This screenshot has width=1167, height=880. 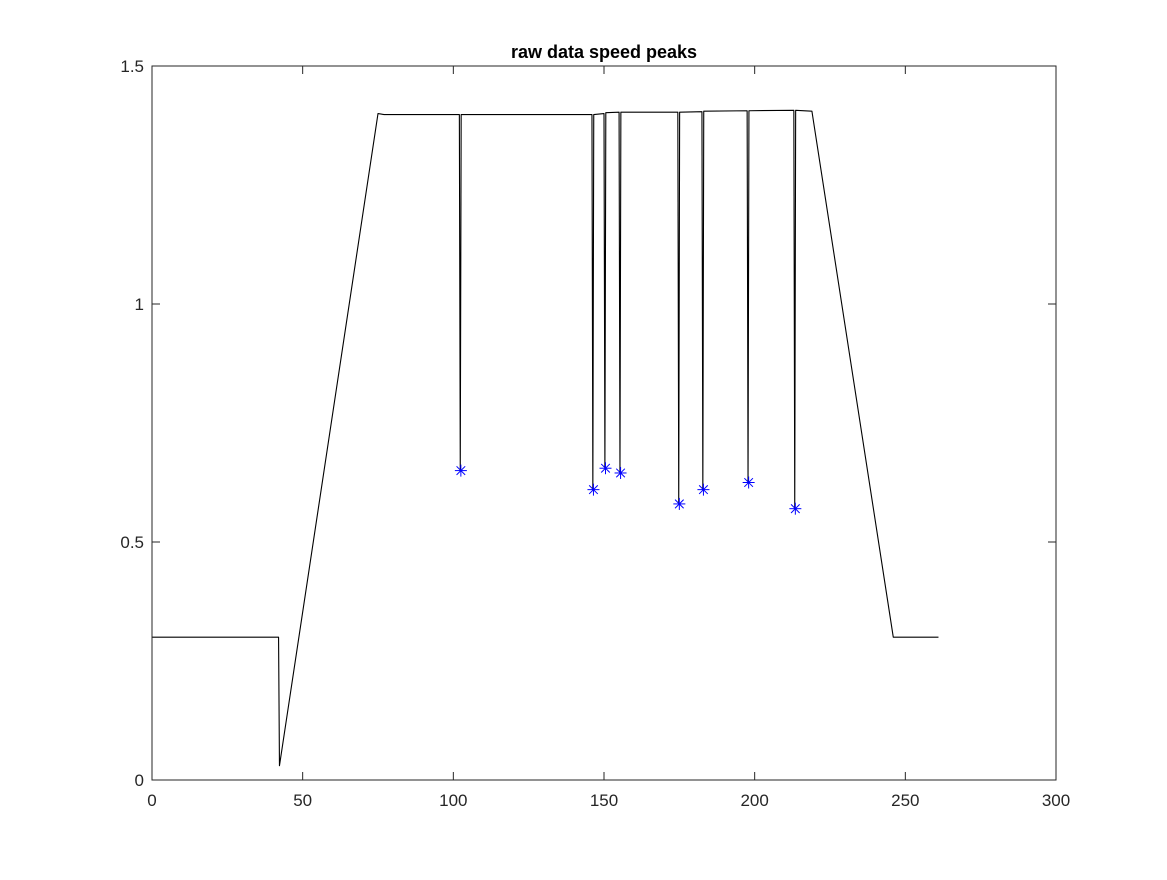 What do you see at coordinates (151, 800) in the screenshot?
I see `x-tick-label: 0` at bounding box center [151, 800].